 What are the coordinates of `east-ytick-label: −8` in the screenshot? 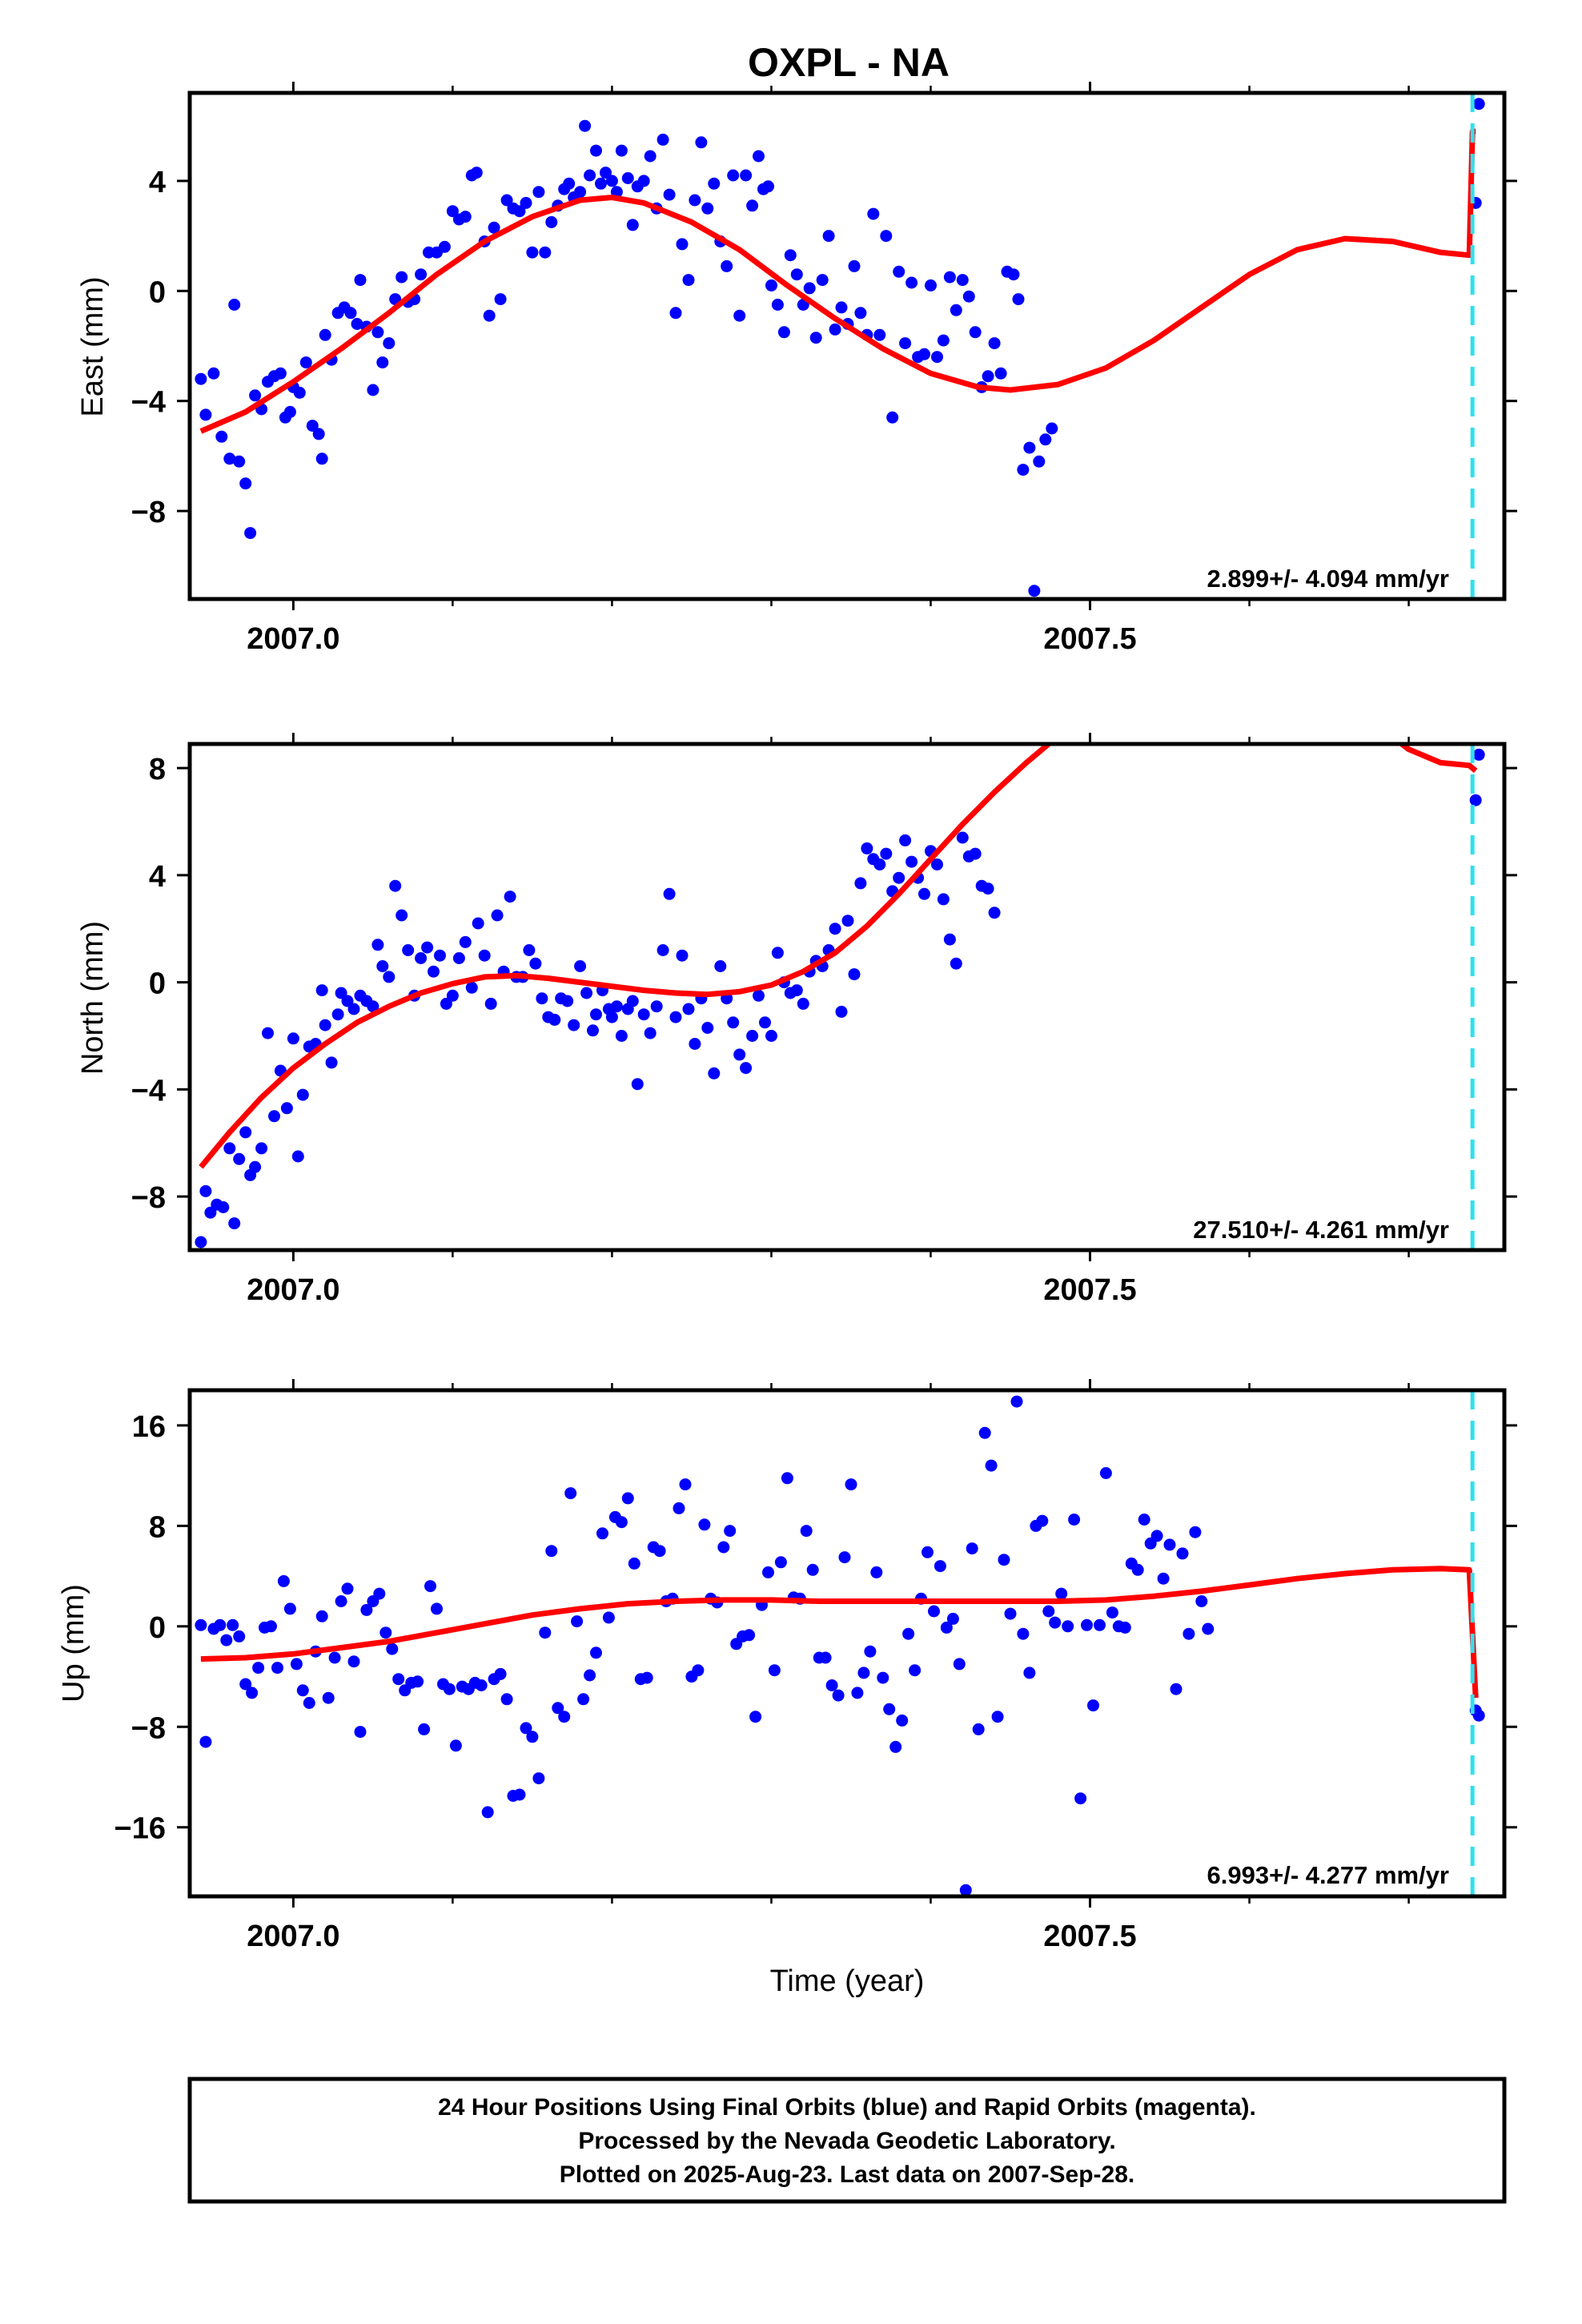 It's located at (148, 512).